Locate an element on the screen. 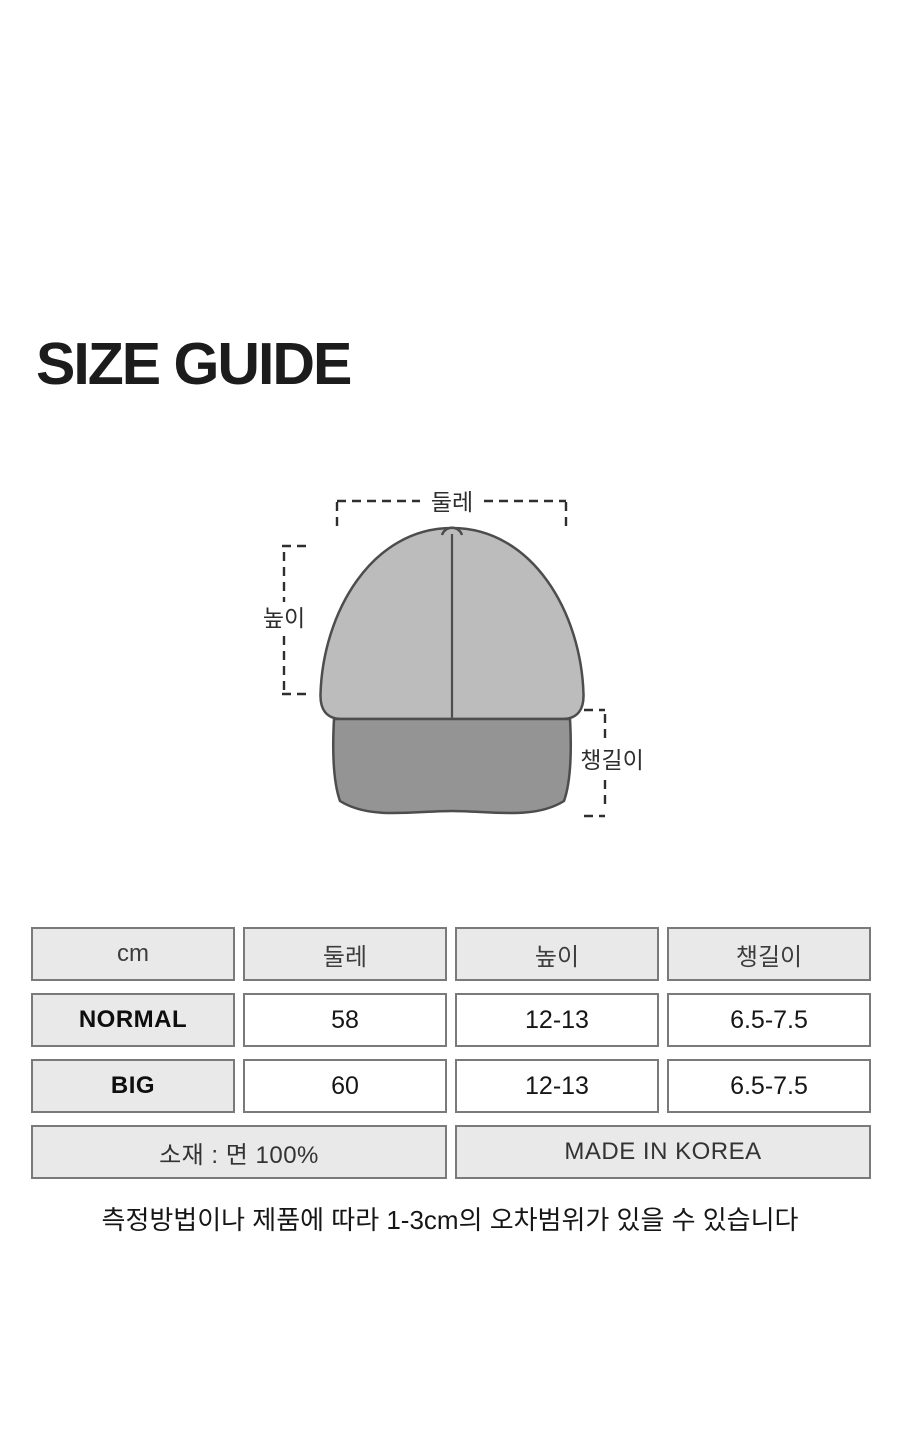  brim-length-marker is located at coordinates (595, 763).